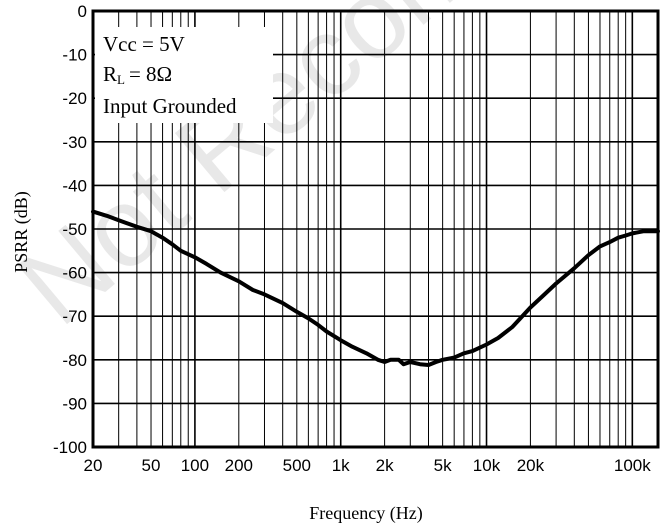 The image size is (660, 527). I want to click on y-tick-label-9: -90, so click(74, 403).